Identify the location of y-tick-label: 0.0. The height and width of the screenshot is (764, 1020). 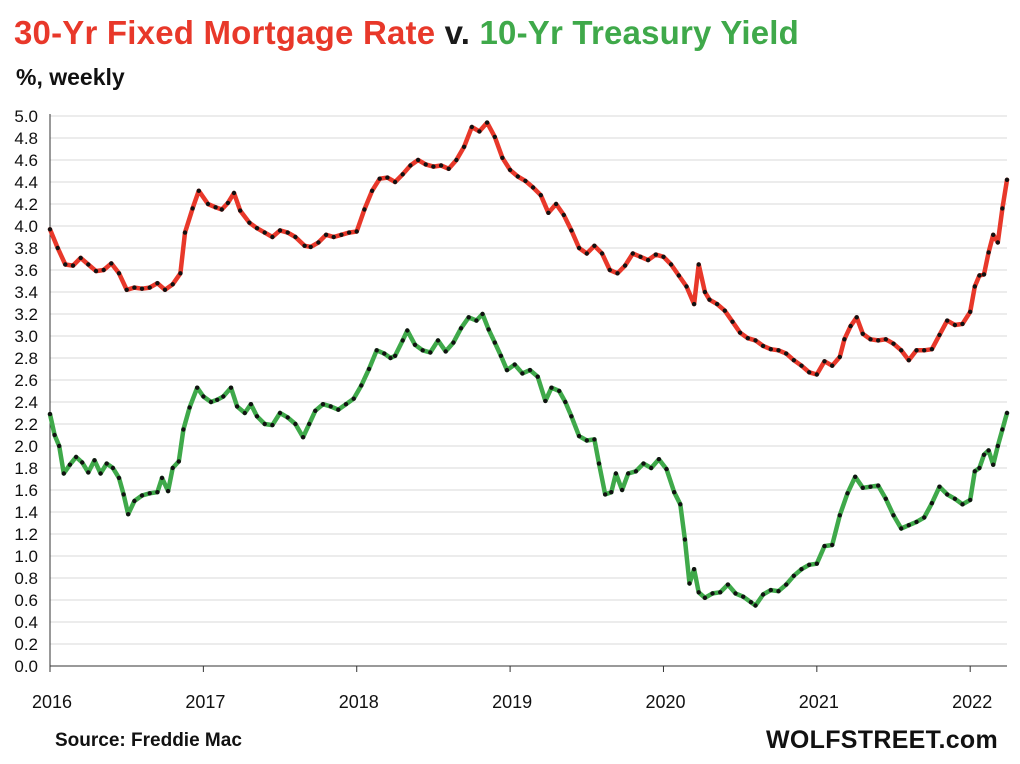
(26, 666).